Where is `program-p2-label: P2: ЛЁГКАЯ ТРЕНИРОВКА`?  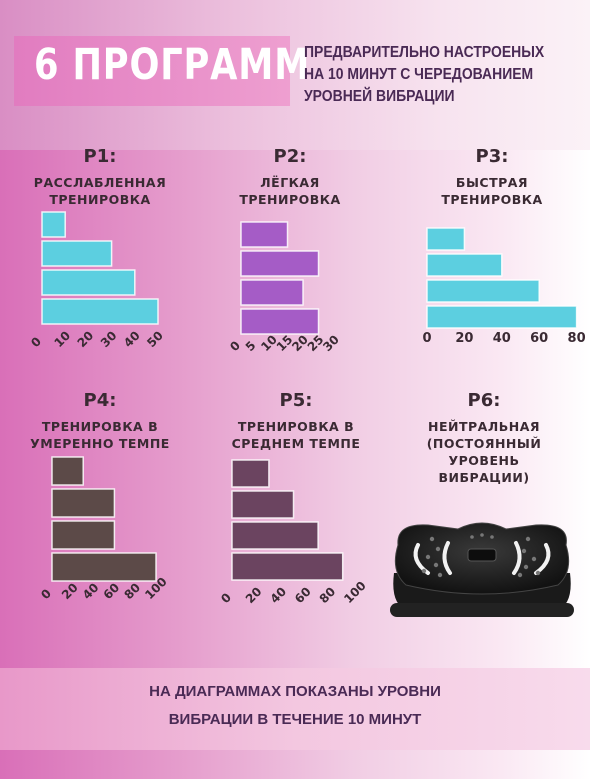
program-p2-label: P2: ЛЁГКАЯ ТРЕНИРОВКА is located at coordinates (290, 177).